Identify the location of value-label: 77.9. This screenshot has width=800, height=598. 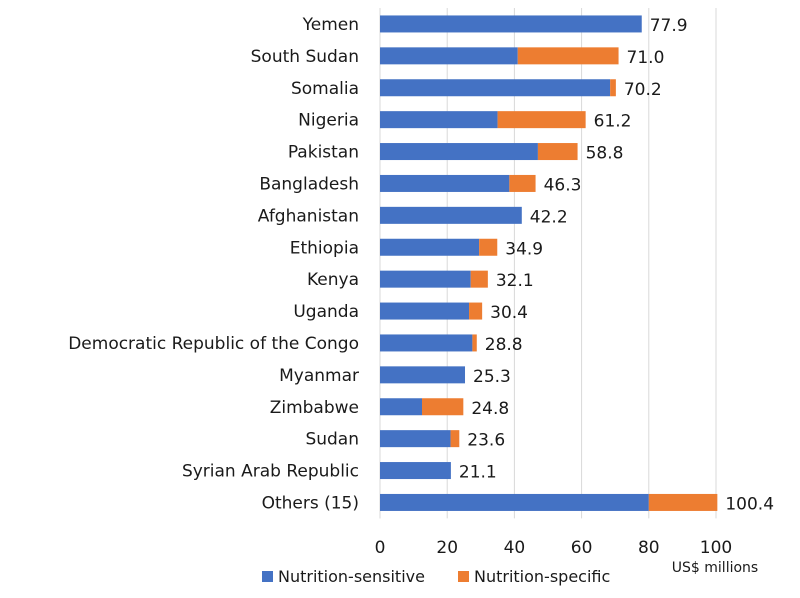
(669, 26).